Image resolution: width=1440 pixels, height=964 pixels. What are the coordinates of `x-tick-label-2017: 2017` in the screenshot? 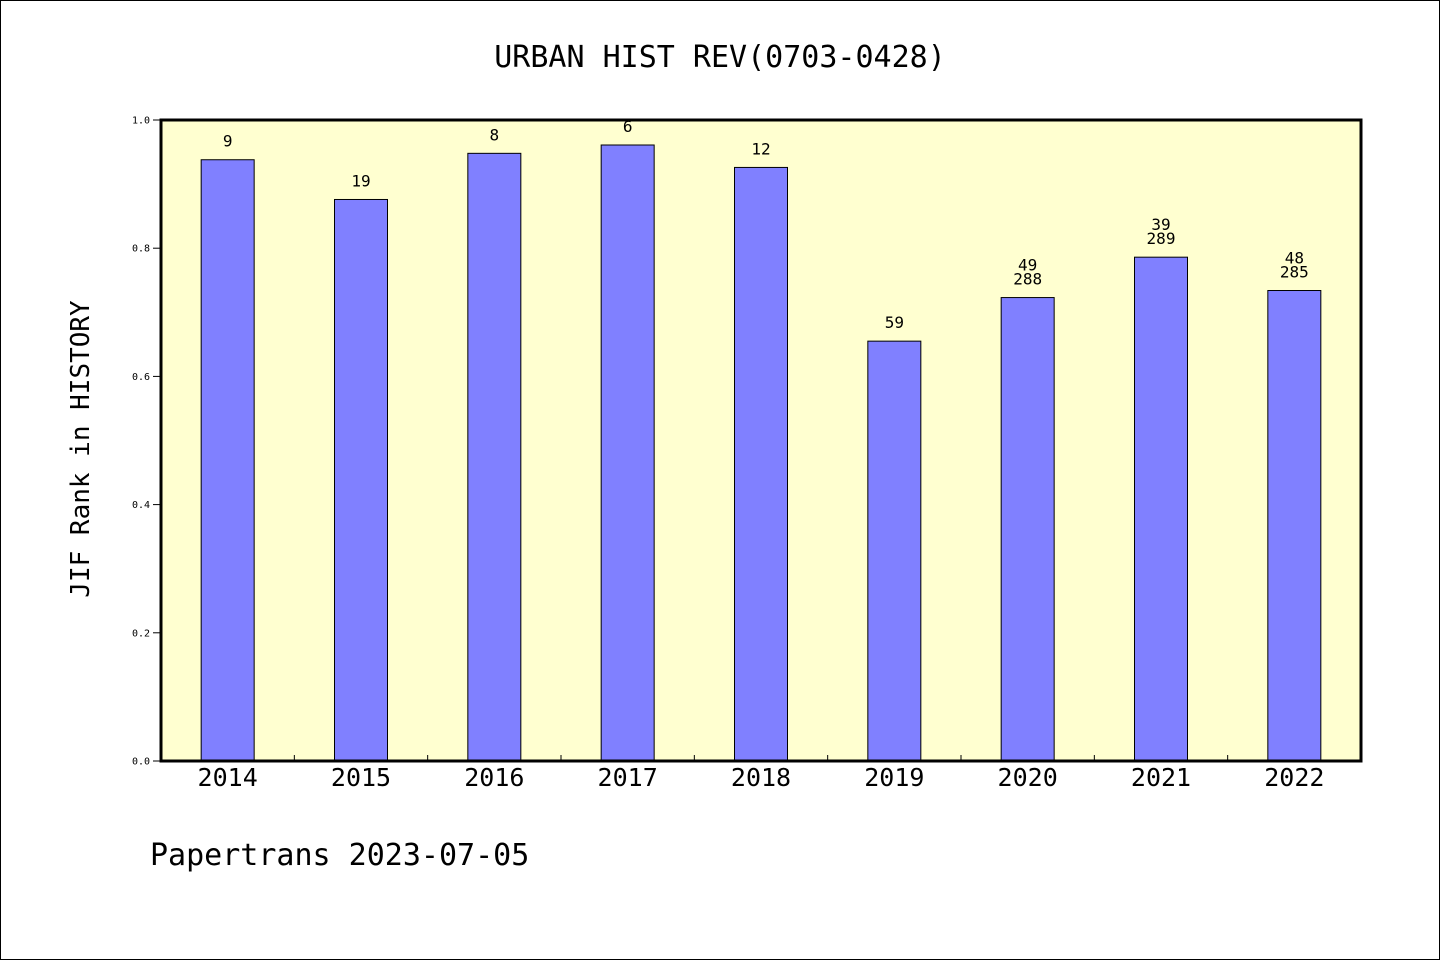 It's located at (628, 777).